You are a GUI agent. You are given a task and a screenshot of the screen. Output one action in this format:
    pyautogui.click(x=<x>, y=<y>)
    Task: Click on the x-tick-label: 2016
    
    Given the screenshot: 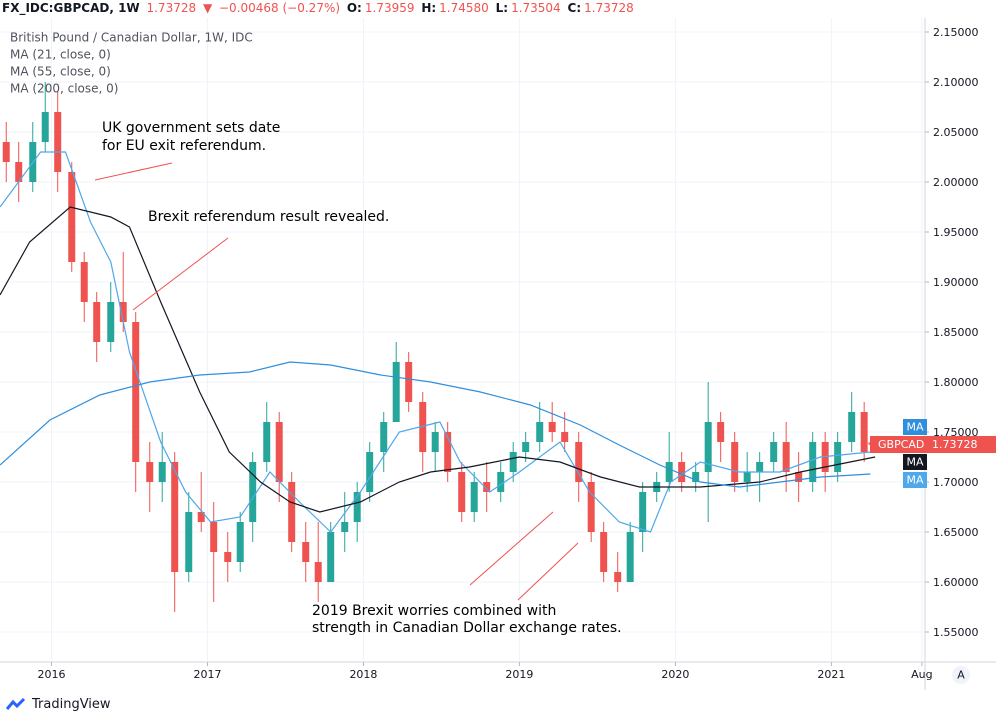 What is the action you would take?
    pyautogui.click(x=51, y=674)
    